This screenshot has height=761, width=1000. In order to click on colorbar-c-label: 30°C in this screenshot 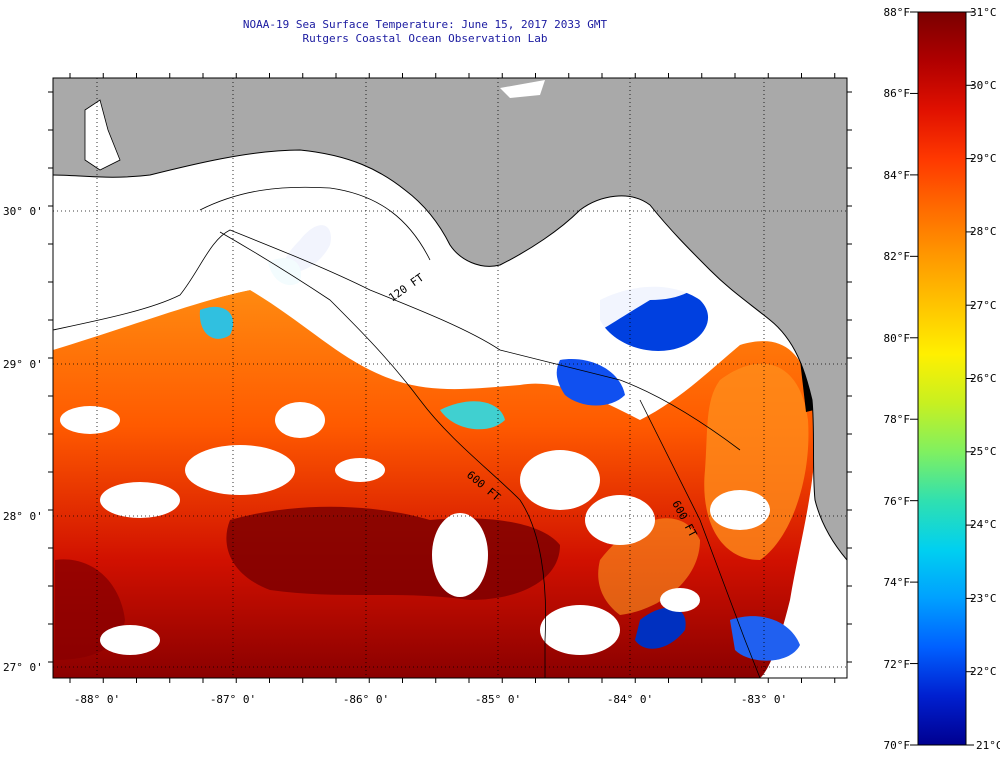, I will do `click(983, 85)`.